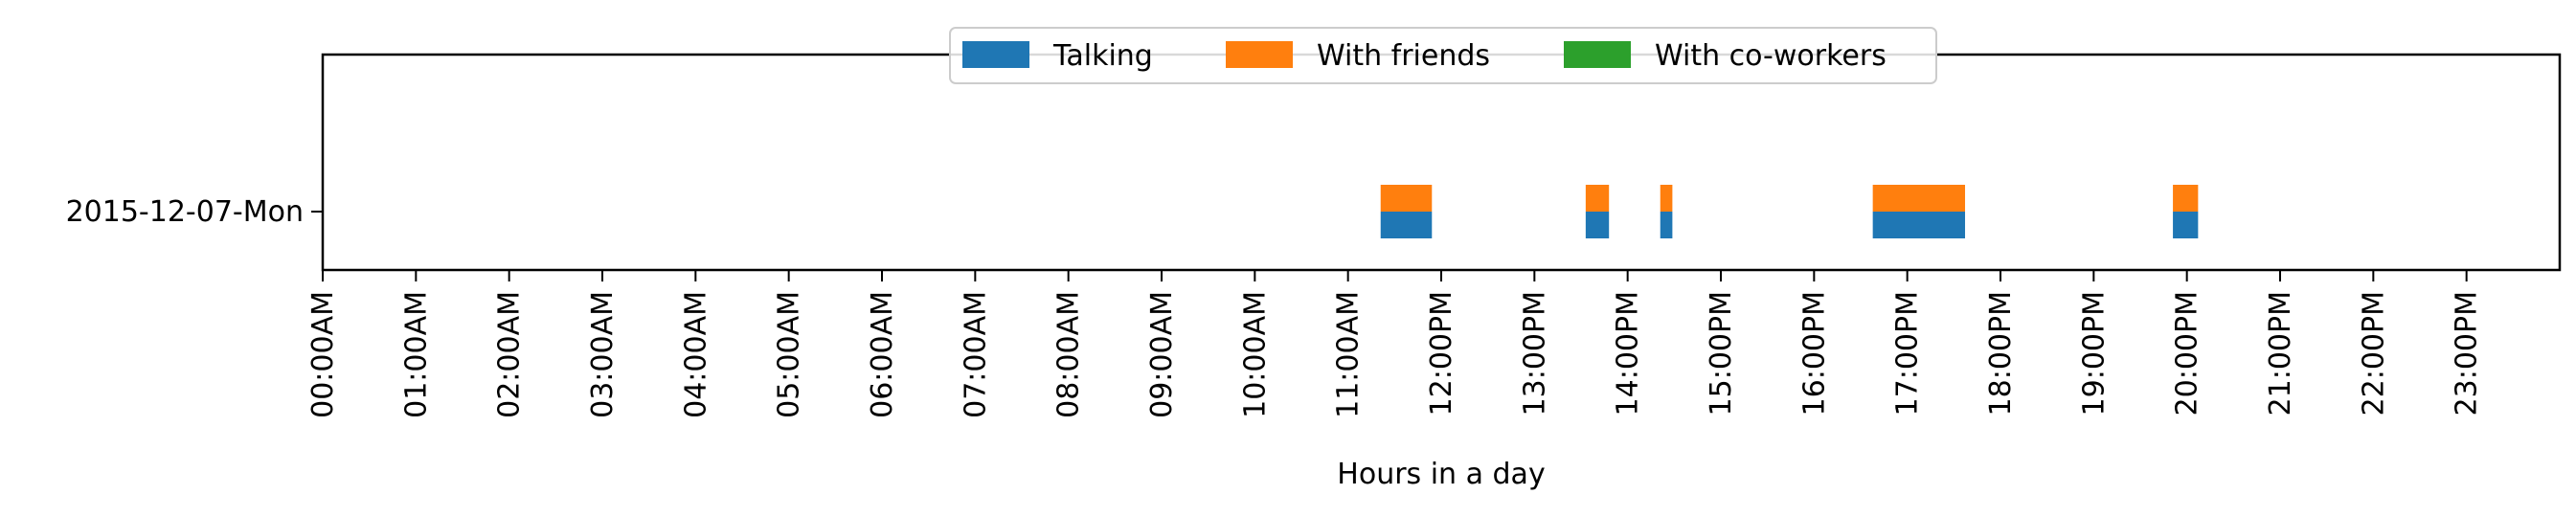  I want to click on x-tick-label: 14:00PM, so click(1628, 353).